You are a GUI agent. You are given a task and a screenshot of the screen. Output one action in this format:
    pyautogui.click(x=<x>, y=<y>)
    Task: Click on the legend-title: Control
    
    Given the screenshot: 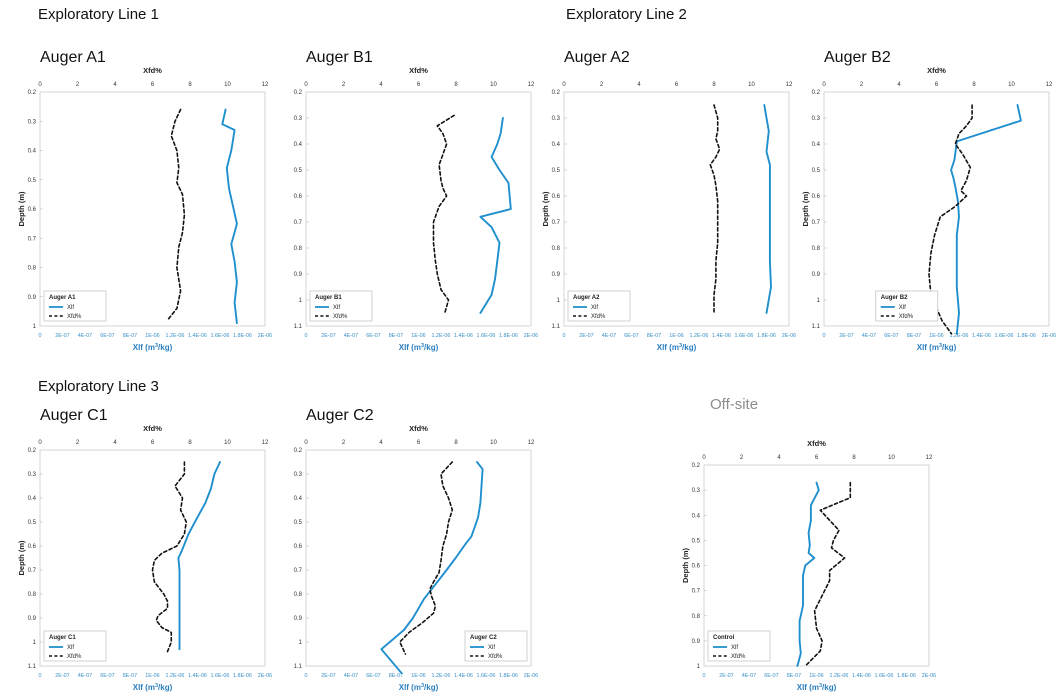 What is the action you would take?
    pyautogui.click(x=724, y=638)
    